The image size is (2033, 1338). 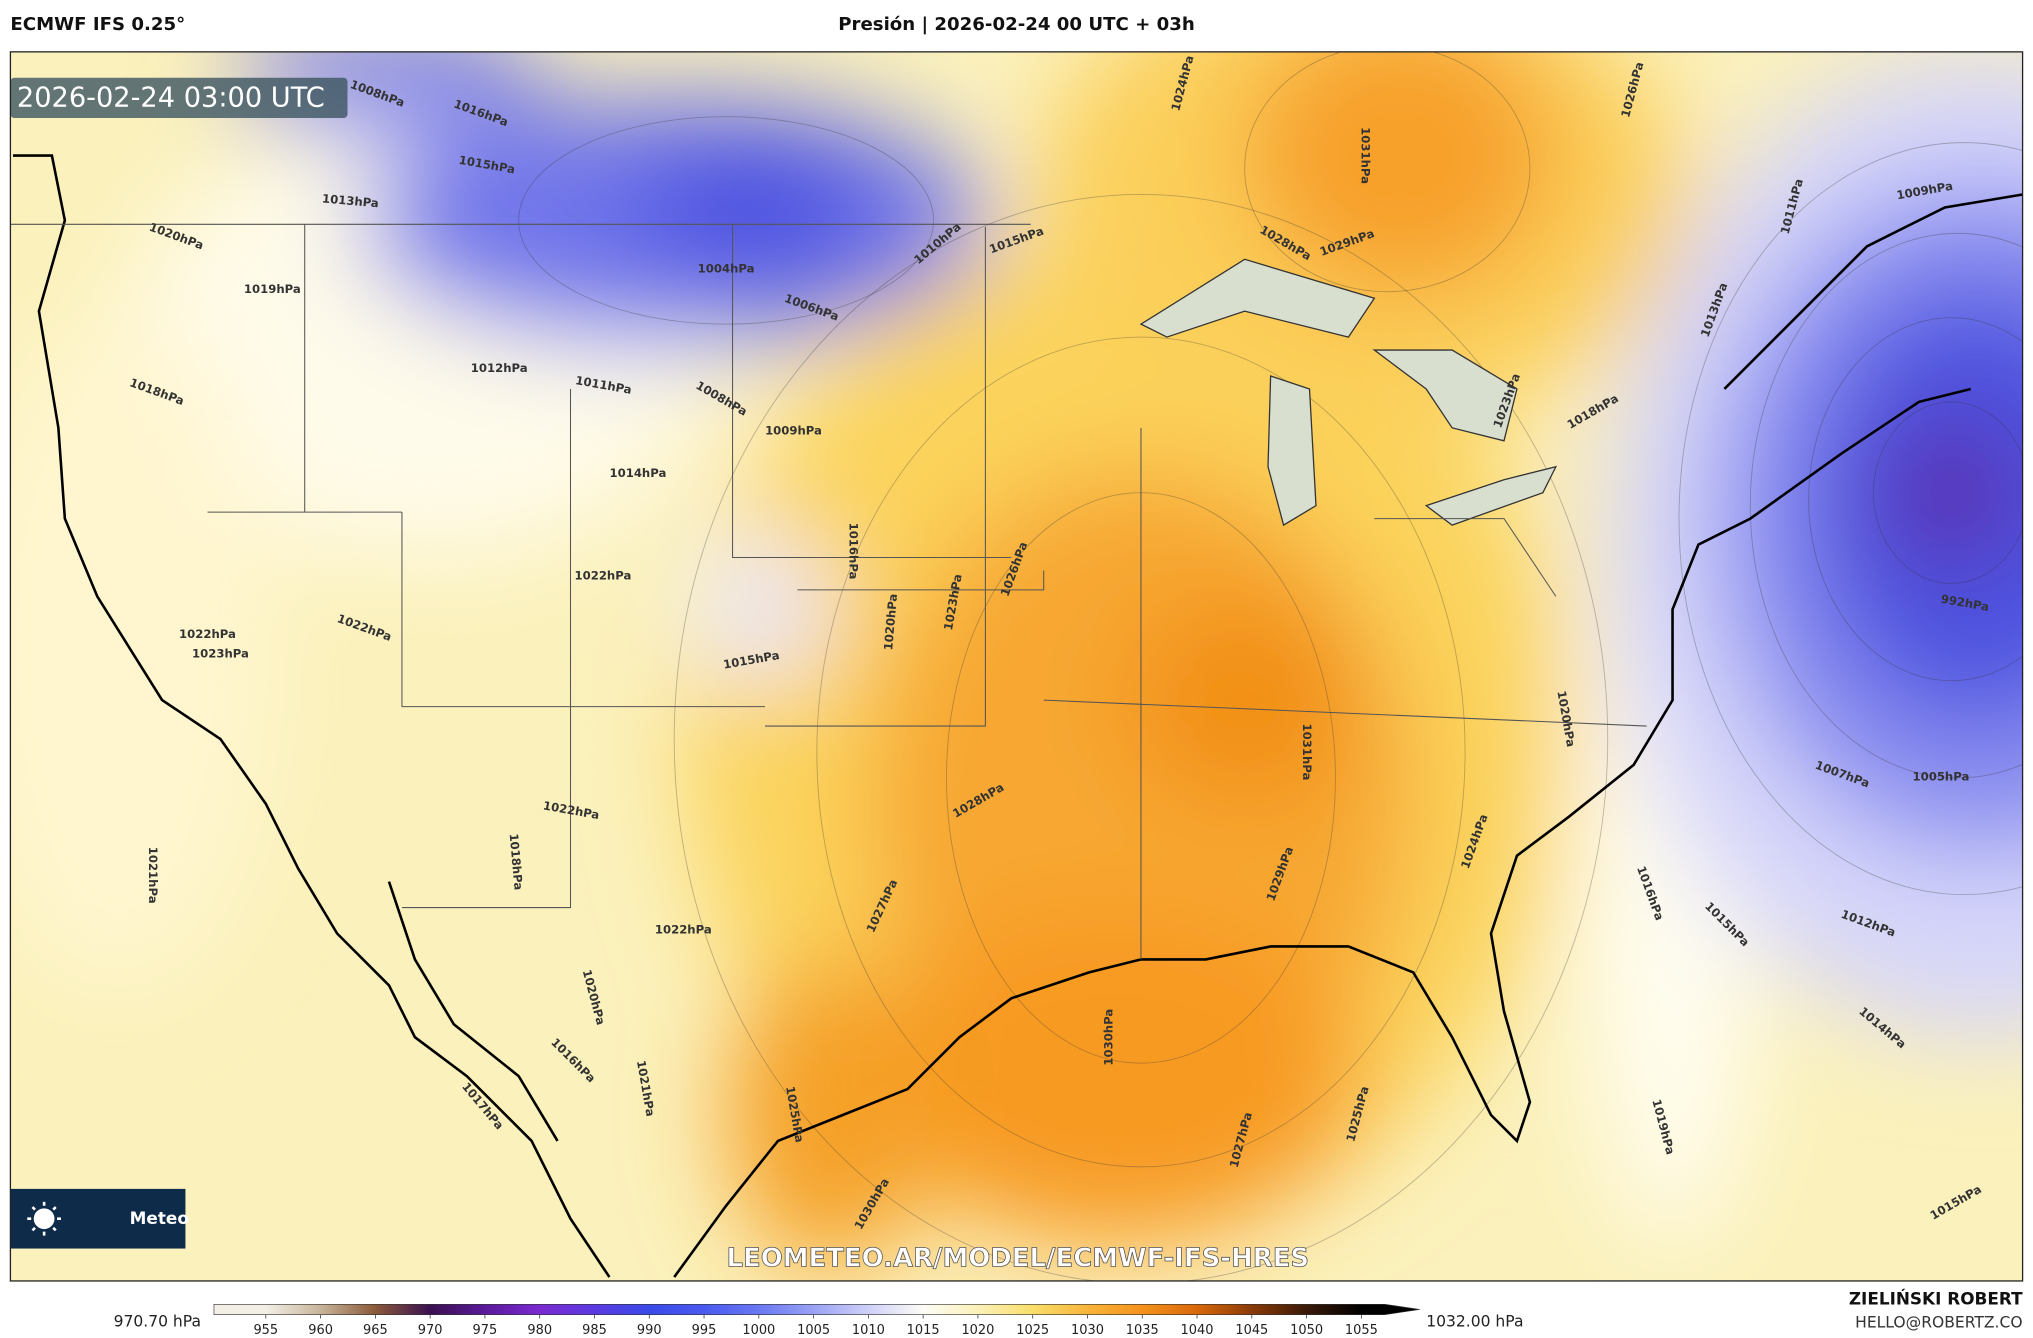 What do you see at coordinates (853, 551) in the screenshot?
I see `isobar-label: 1016hPa` at bounding box center [853, 551].